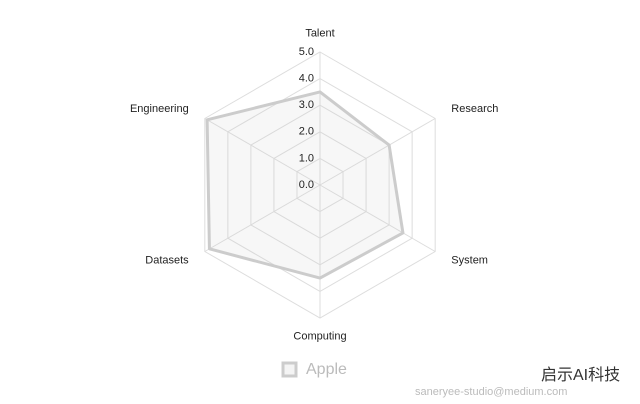 This screenshot has width=640, height=404. I want to click on watermark: 启示AI科技, so click(580, 375).